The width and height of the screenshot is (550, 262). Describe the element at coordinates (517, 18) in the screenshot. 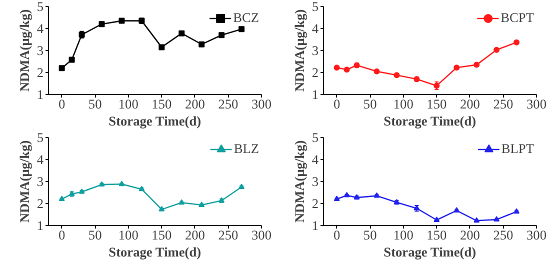

I see `legend-label: BCPT` at that location.